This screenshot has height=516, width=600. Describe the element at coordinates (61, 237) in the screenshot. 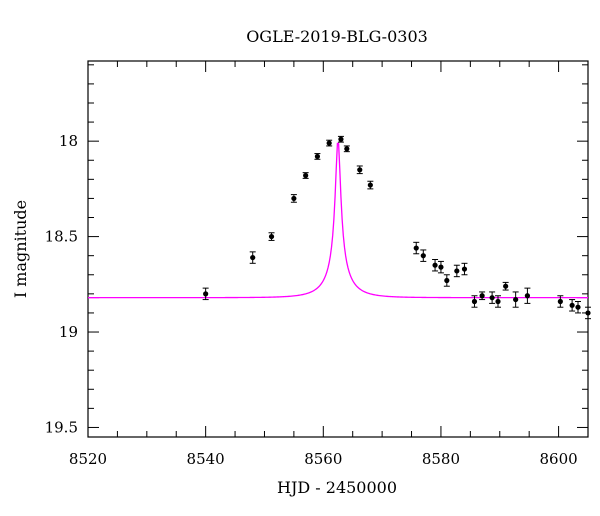

I see `y-tick-label: 18.5` at that location.